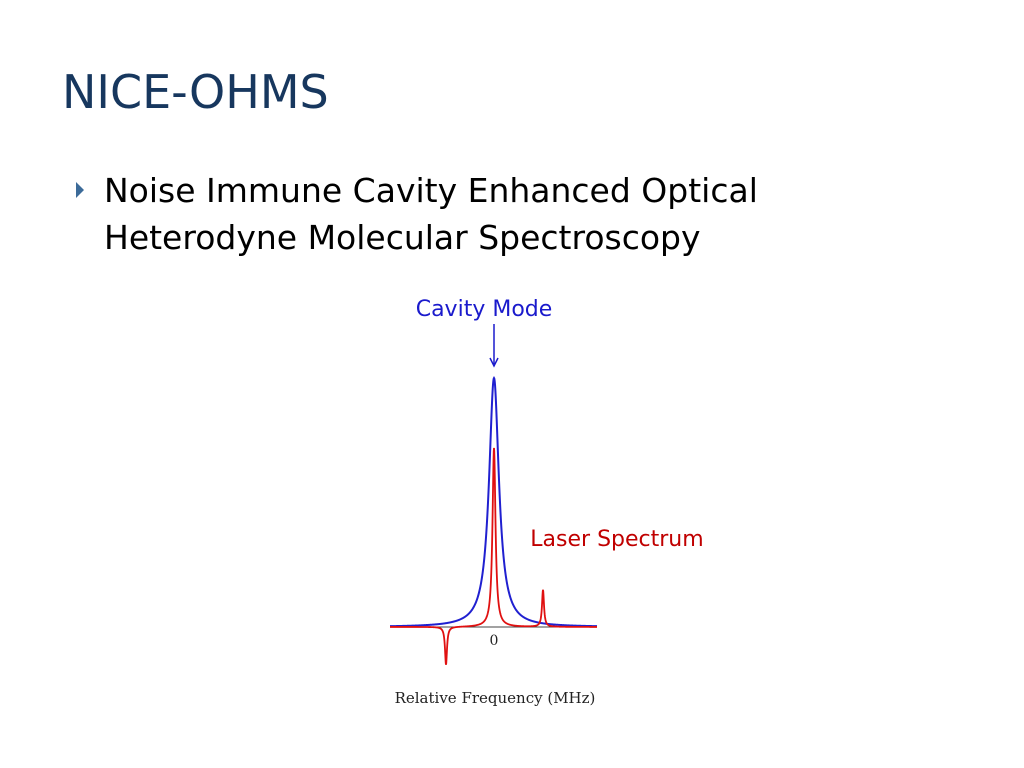 The height and width of the screenshot is (768, 1024). Describe the element at coordinates (495, 698) in the screenshot. I see `x-axis-label: Relative Frequency (MHz)` at that location.